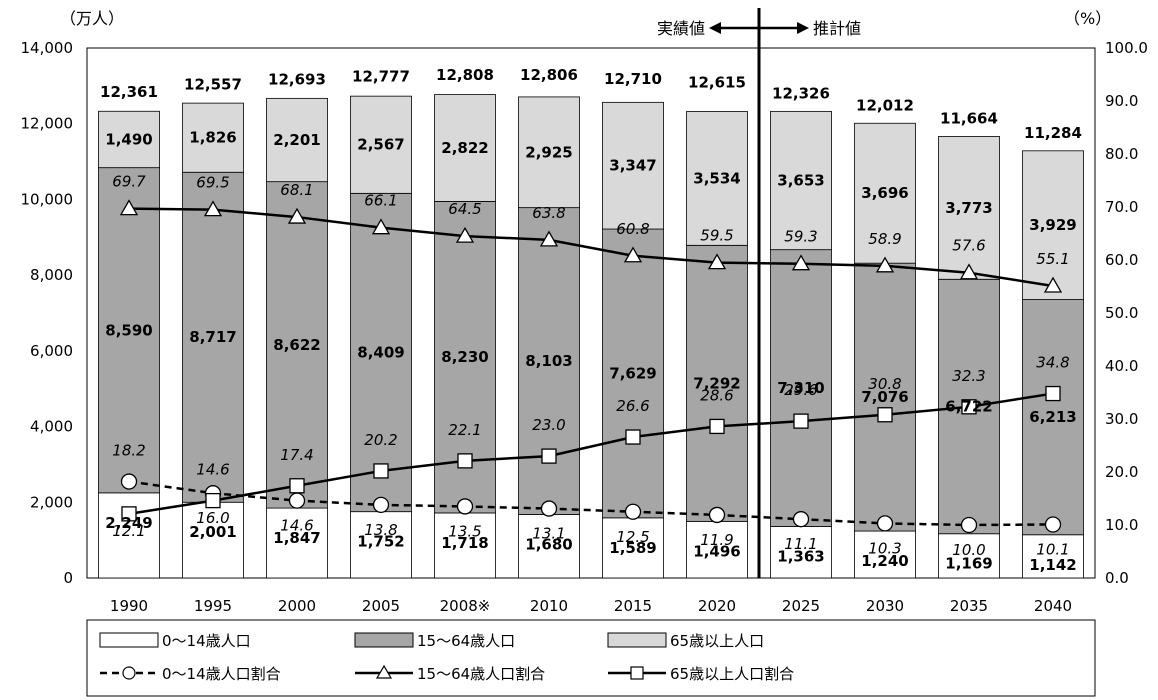 The image size is (1158, 700). Describe the element at coordinates (632, 548) in the screenshot. I see `segment-label: 1,589` at that location.